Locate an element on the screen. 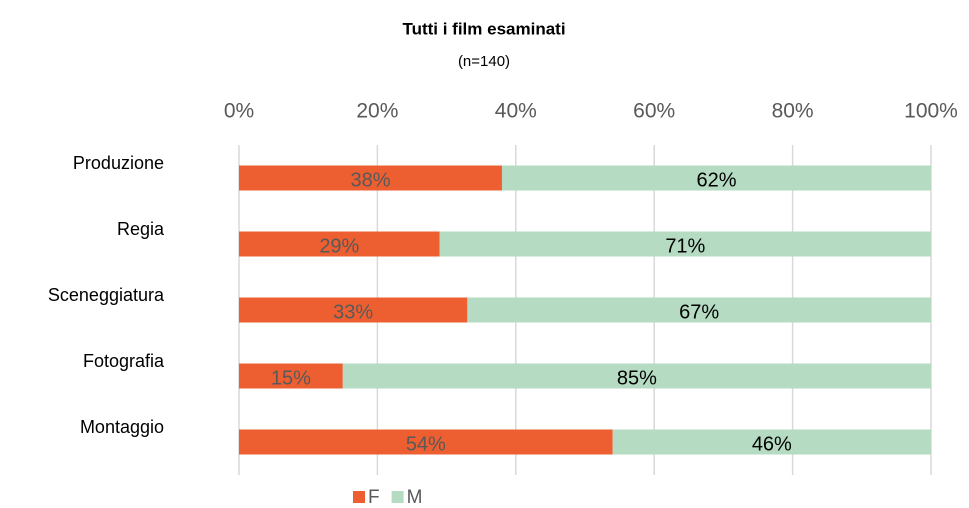 The width and height of the screenshot is (969, 508). category-label: Montaggio is located at coordinates (122, 427).